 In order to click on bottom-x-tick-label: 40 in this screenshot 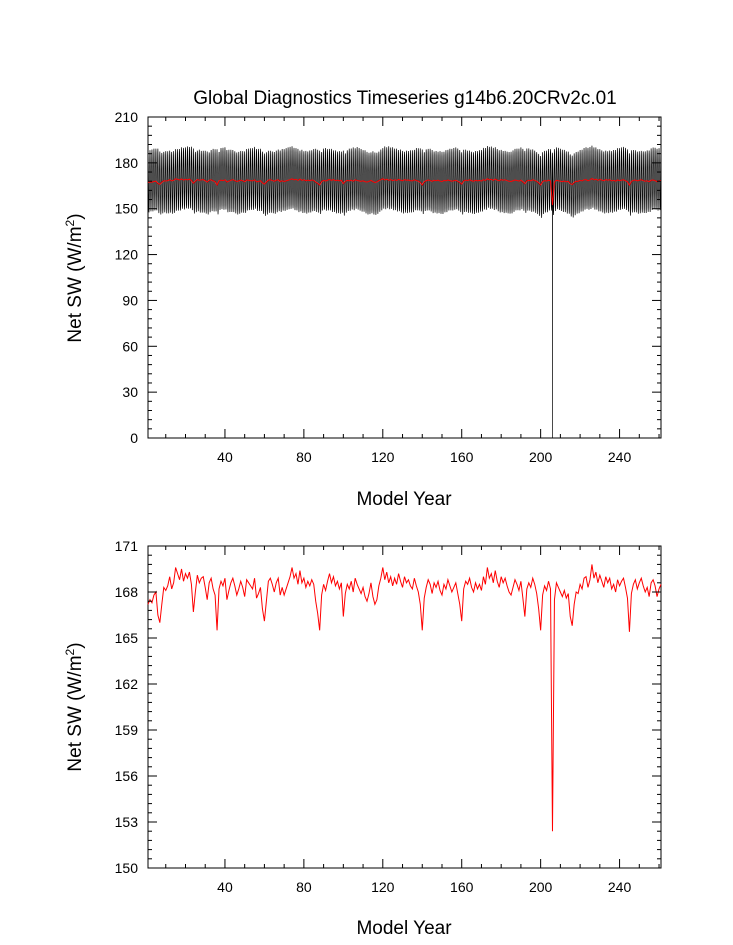, I will do `click(225, 887)`.